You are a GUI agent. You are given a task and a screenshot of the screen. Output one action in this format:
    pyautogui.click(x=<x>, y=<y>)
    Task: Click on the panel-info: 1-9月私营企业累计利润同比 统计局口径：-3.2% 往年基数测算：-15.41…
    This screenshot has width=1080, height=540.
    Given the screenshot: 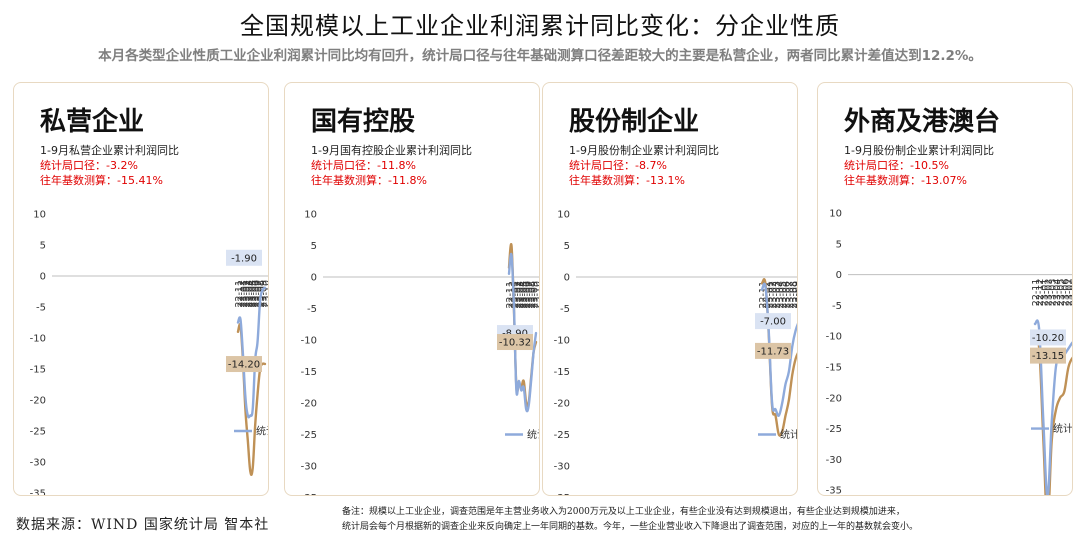 What is the action you would take?
    pyautogui.click(x=109, y=165)
    